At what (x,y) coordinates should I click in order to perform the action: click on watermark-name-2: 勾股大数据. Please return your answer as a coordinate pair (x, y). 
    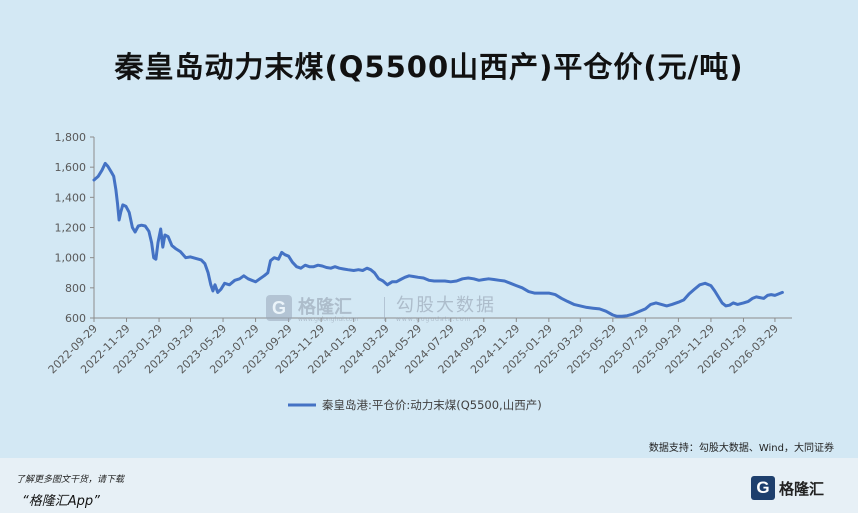
    Looking at the image, I should click on (446, 305).